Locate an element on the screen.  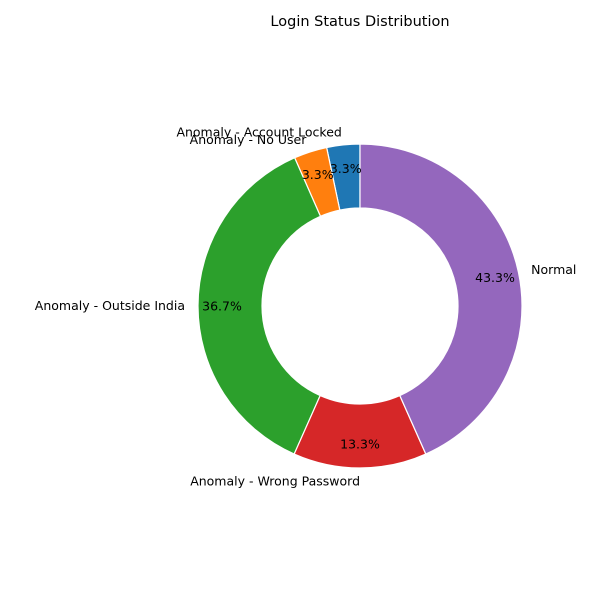
chart-title: Login Status Distribution is located at coordinates (359, 22).